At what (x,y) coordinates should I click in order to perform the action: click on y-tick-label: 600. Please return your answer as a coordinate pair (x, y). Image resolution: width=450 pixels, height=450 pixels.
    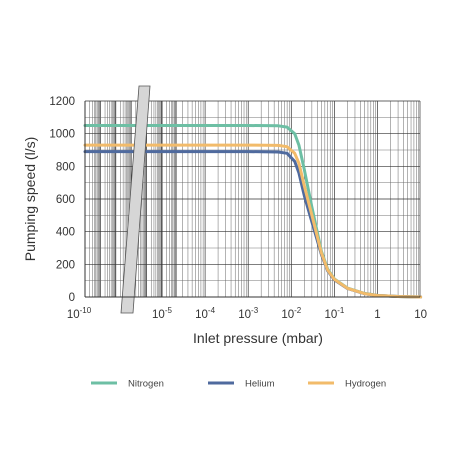
    Looking at the image, I should click on (65, 200).